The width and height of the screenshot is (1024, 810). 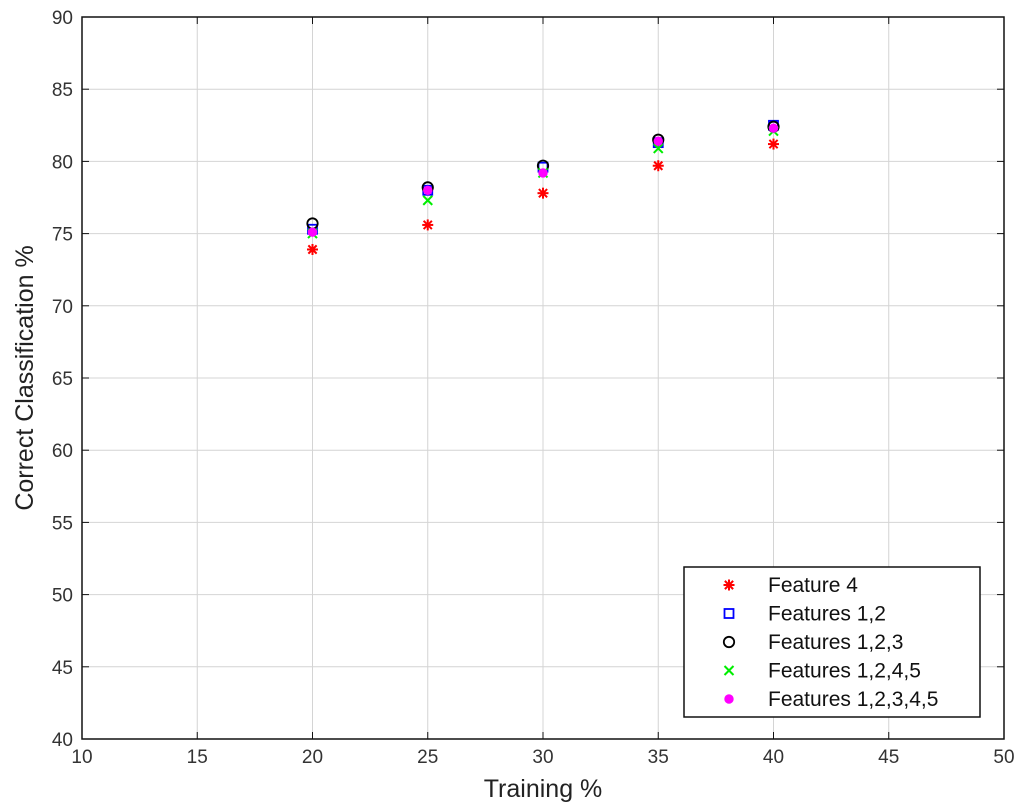 I want to click on y-tick-label: 90, so click(x=62, y=18).